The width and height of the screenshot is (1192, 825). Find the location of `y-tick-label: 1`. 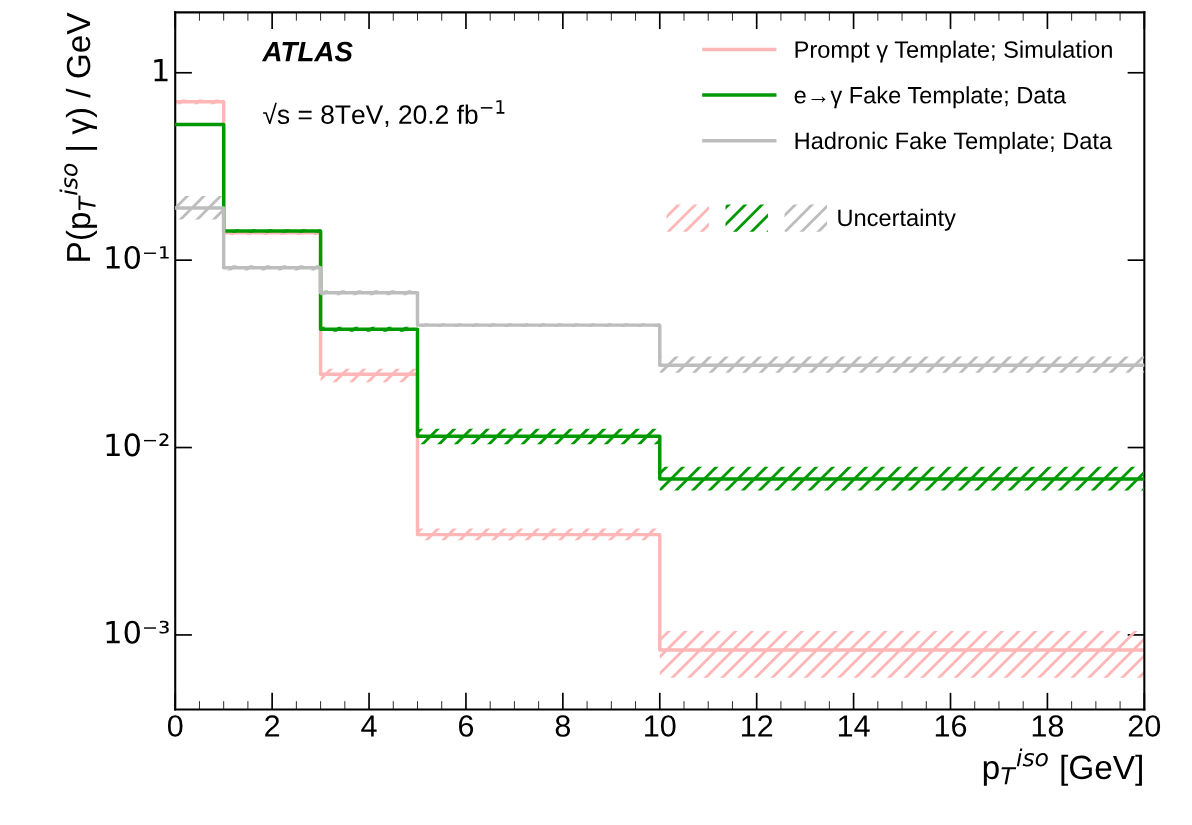

y-tick-label: 1 is located at coordinates (161, 70).